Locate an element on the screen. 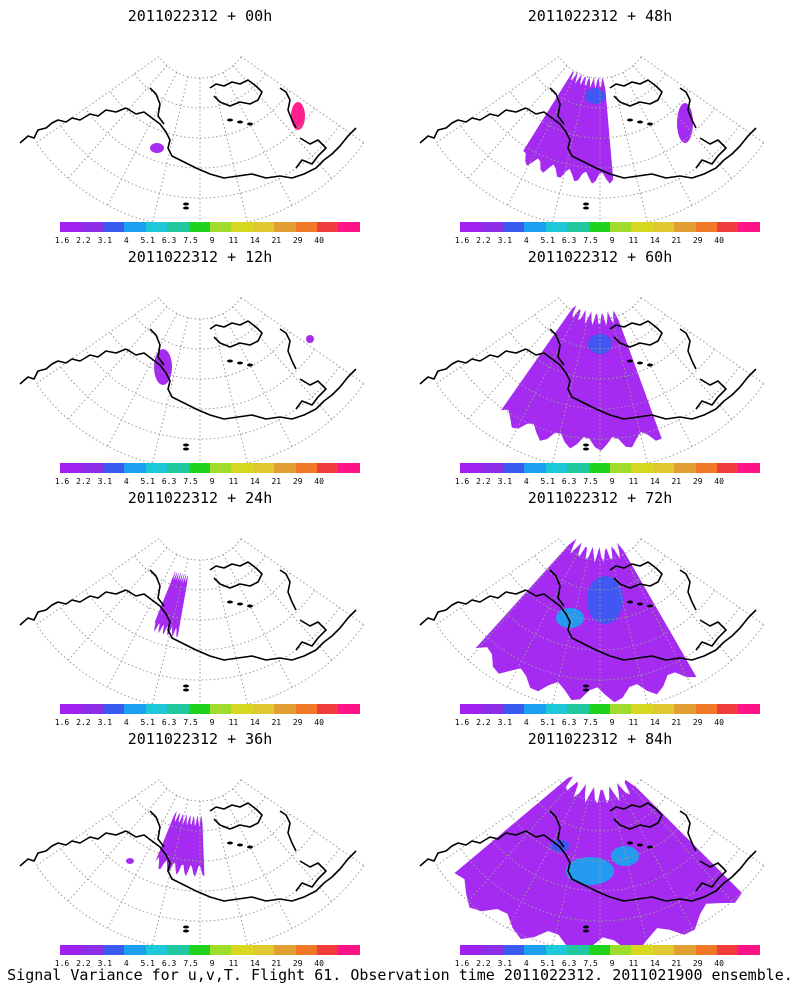  panel-title: 2011022312 + 60h is located at coordinates (600, 257).